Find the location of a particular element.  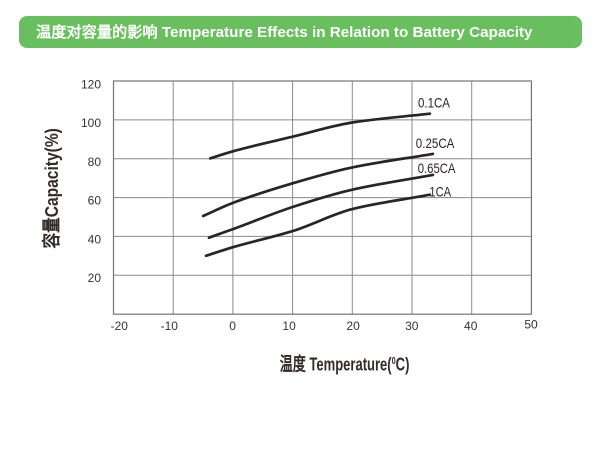

svg-text: 1CA is located at coordinates (440, 192).